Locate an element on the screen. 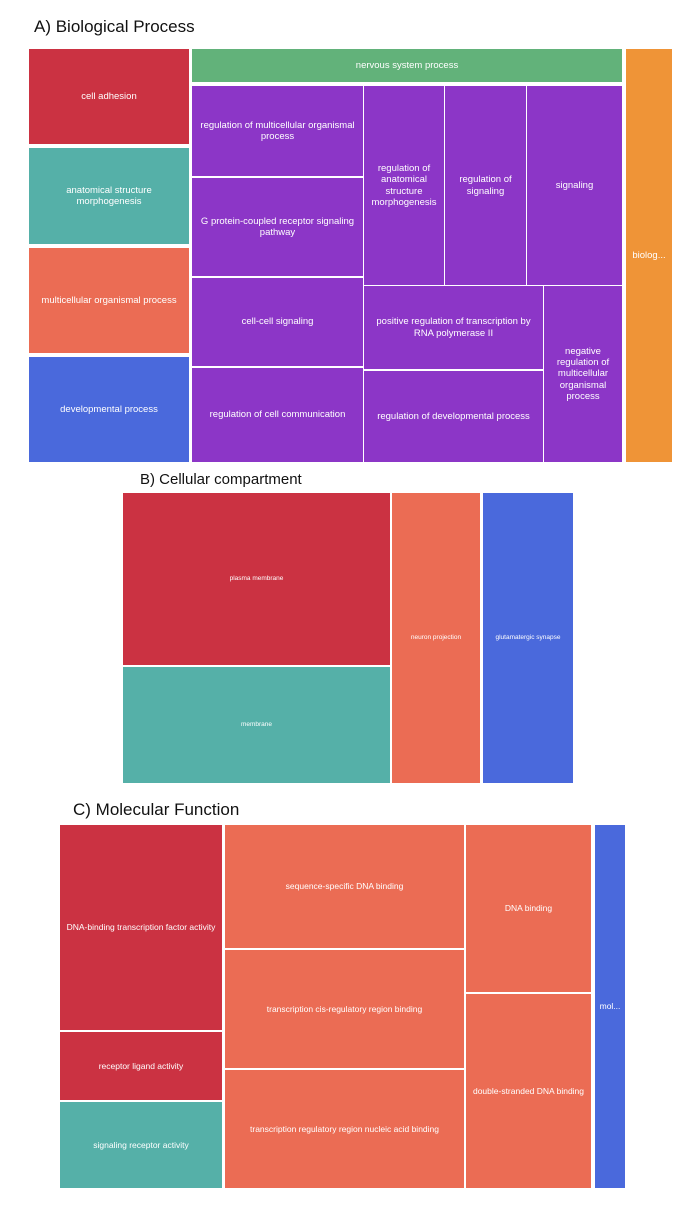 The width and height of the screenshot is (690, 1218). tile-label: developmental process is located at coordinates (109, 409).